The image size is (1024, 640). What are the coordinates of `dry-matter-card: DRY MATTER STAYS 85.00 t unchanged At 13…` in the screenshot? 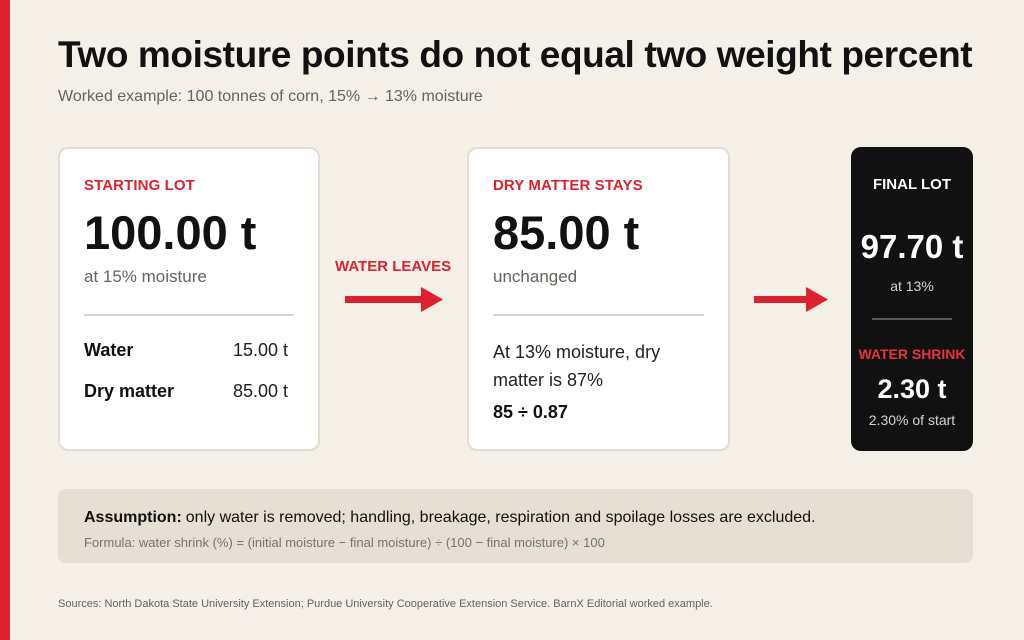 It's located at (598, 299).